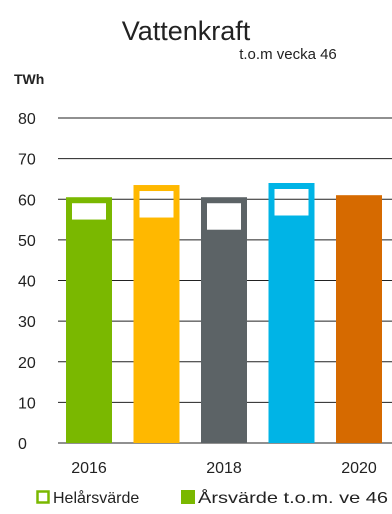 The width and height of the screenshot is (392, 514). I want to click on bar-ytd-2016, so click(89, 331).